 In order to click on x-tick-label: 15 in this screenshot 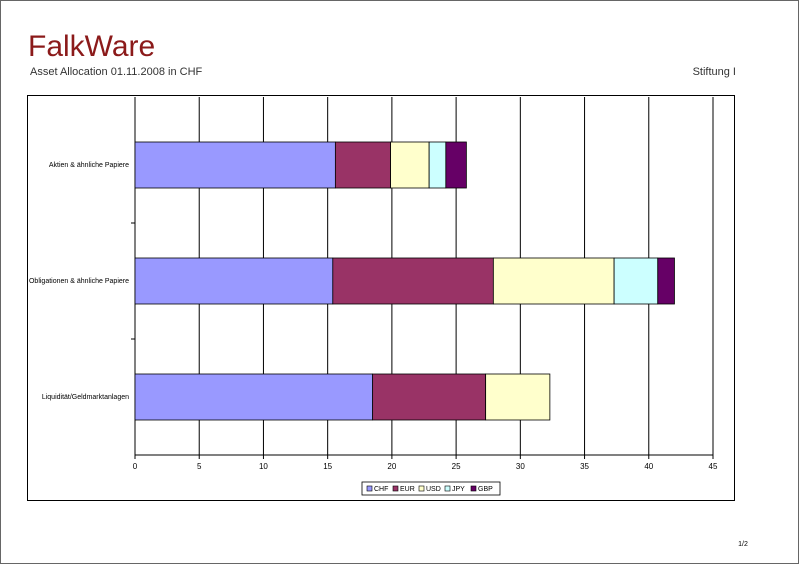, I will do `click(327, 466)`.